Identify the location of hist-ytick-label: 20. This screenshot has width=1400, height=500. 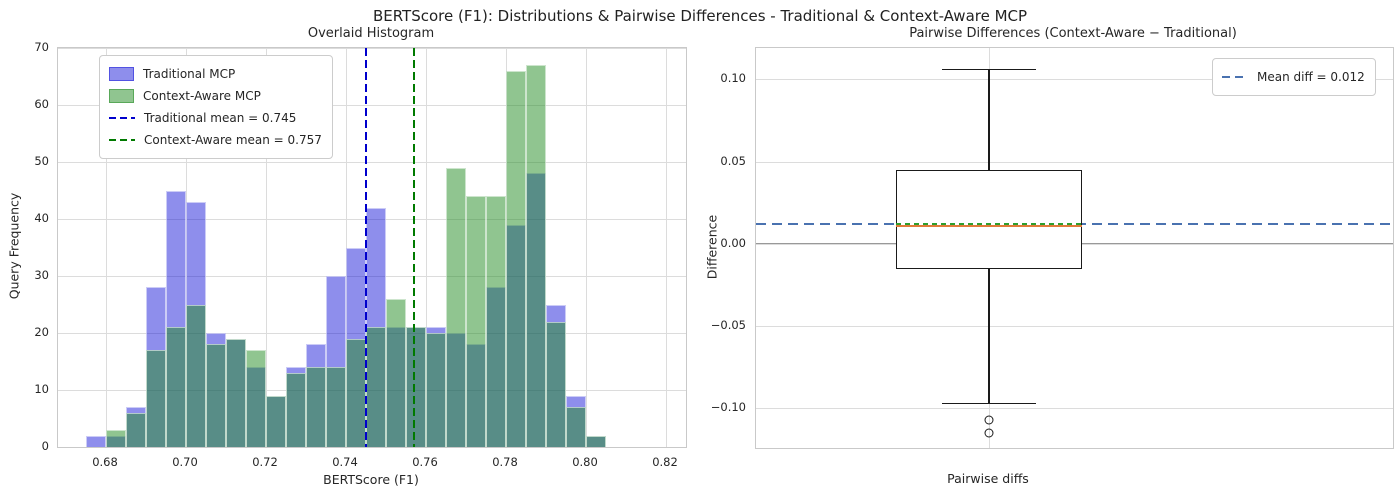
(41, 332).